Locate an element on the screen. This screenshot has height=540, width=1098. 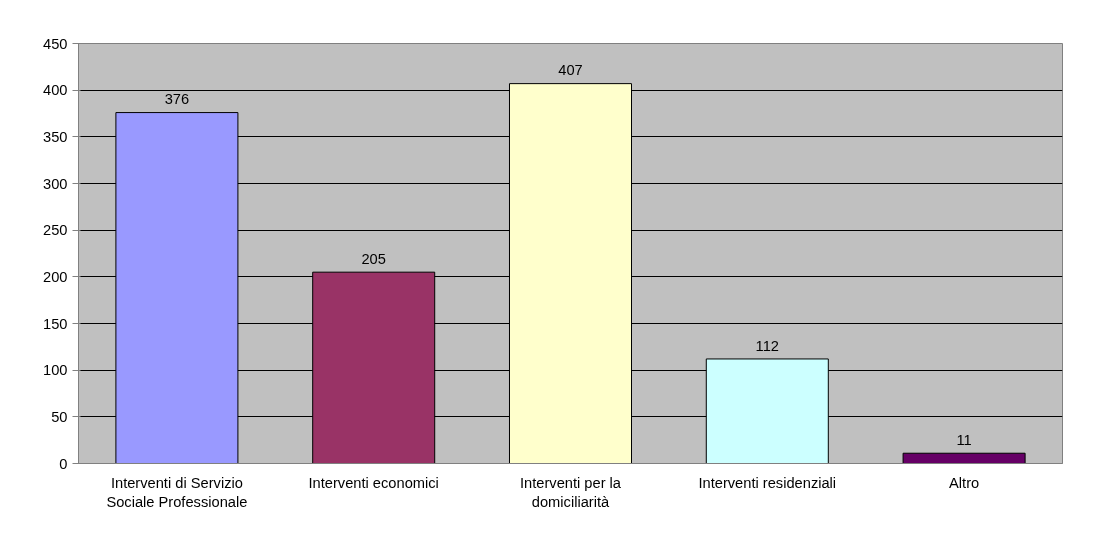
x-tick-label: Interventi residenziali is located at coordinates (767, 482).